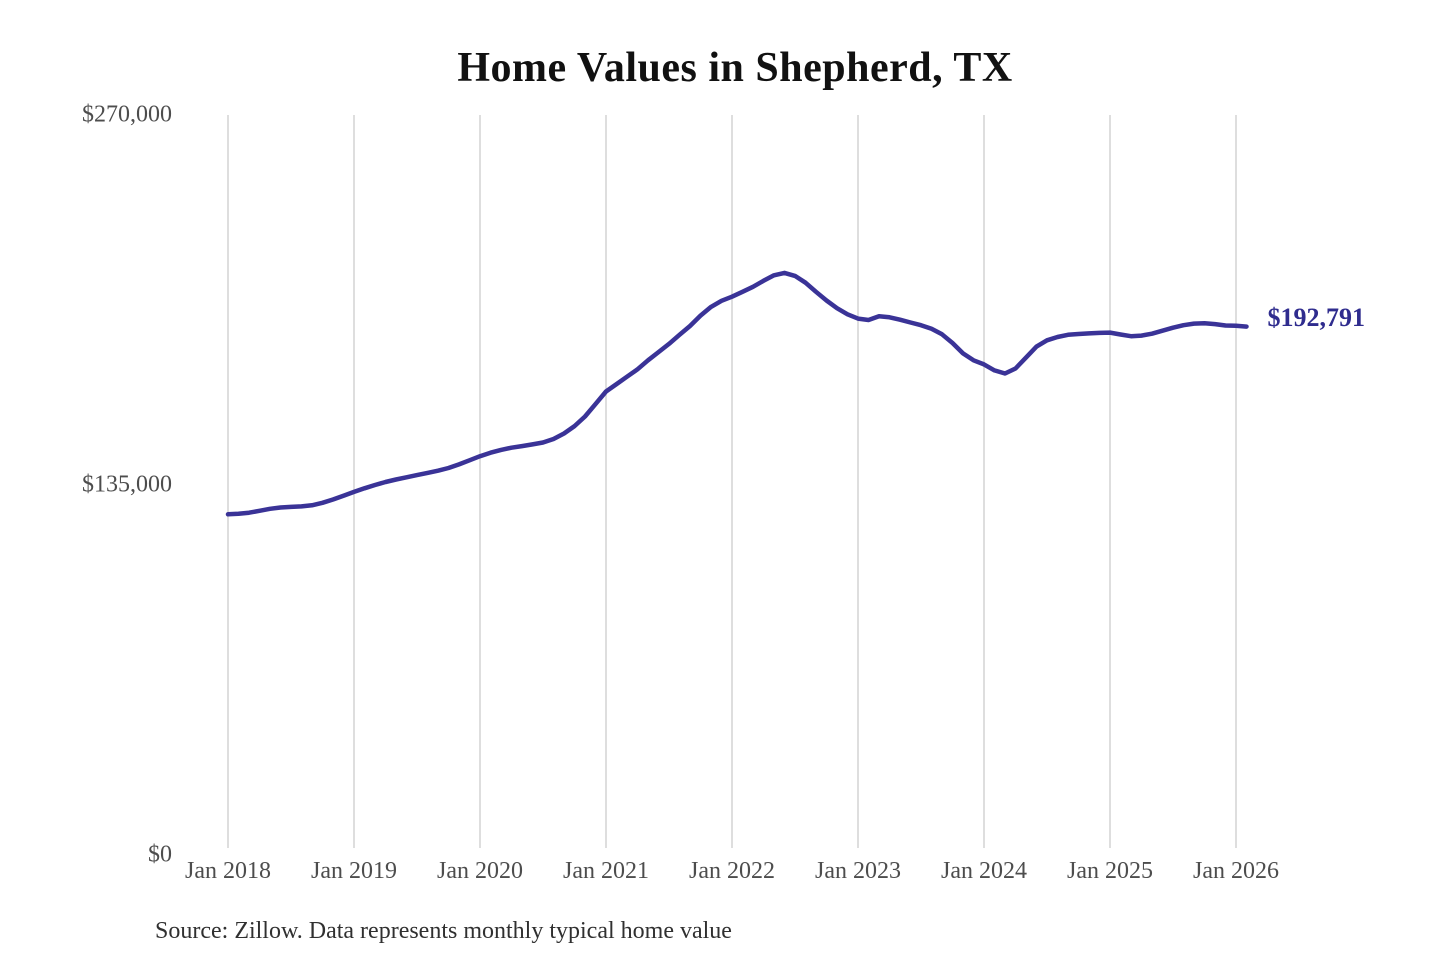 The height and width of the screenshot is (960, 1440). What do you see at coordinates (1236, 871) in the screenshot?
I see `x-tick-label: Jan 2026` at bounding box center [1236, 871].